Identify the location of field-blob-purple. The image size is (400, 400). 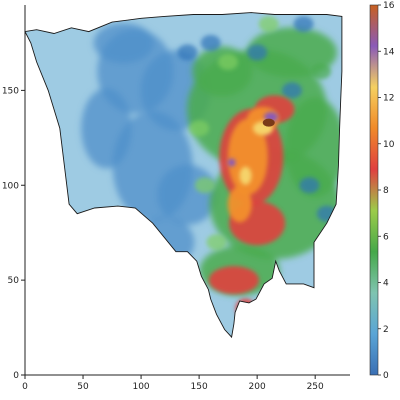
(231, 162).